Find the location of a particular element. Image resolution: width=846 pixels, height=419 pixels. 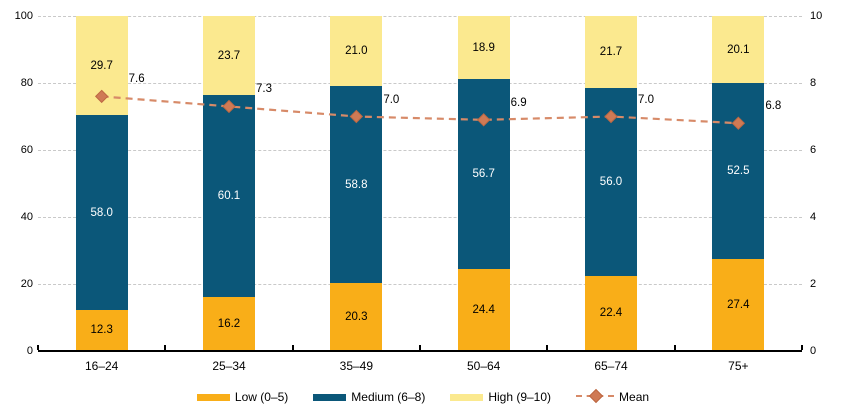

legend-item-low: Low (0–5) is located at coordinates (242, 397).